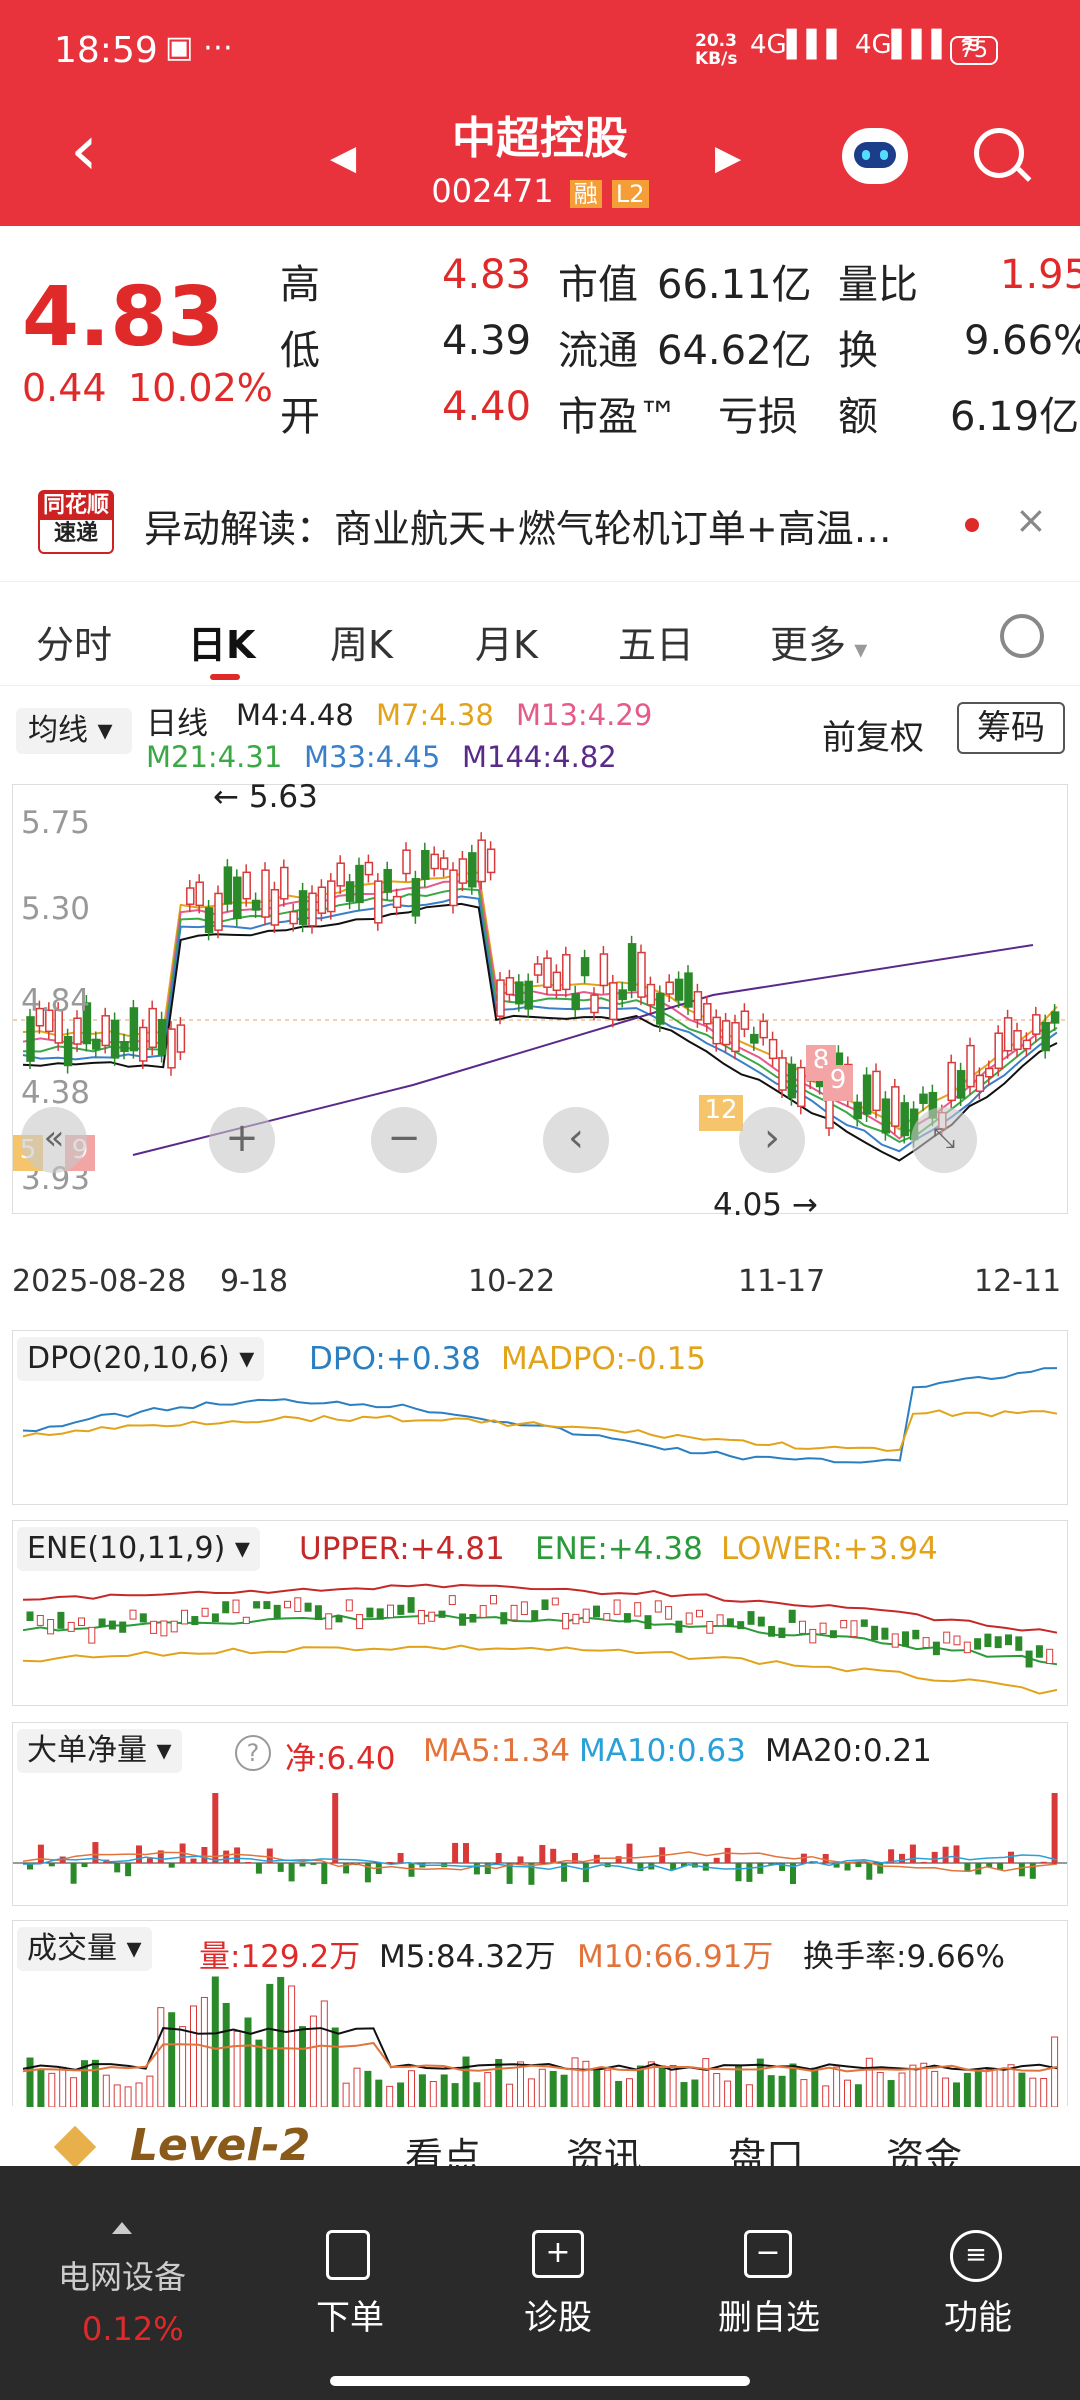  What do you see at coordinates (1031, 520) in the screenshot?
I see `close-icon: ×` at bounding box center [1031, 520].